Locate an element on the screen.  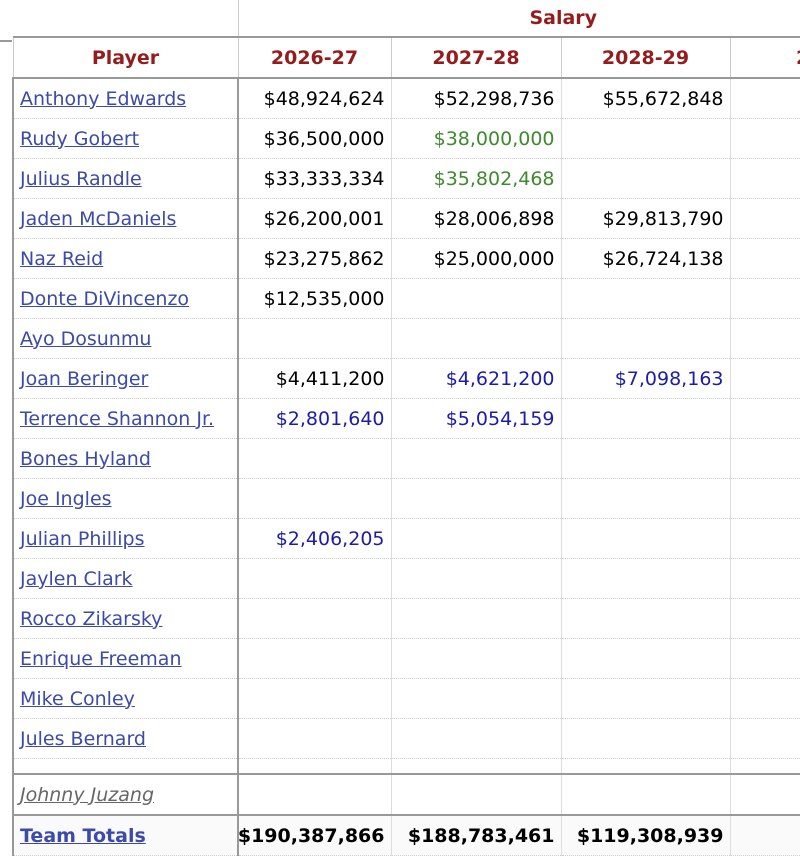
salary-cell: $35,802,468 is located at coordinates (475, 178).